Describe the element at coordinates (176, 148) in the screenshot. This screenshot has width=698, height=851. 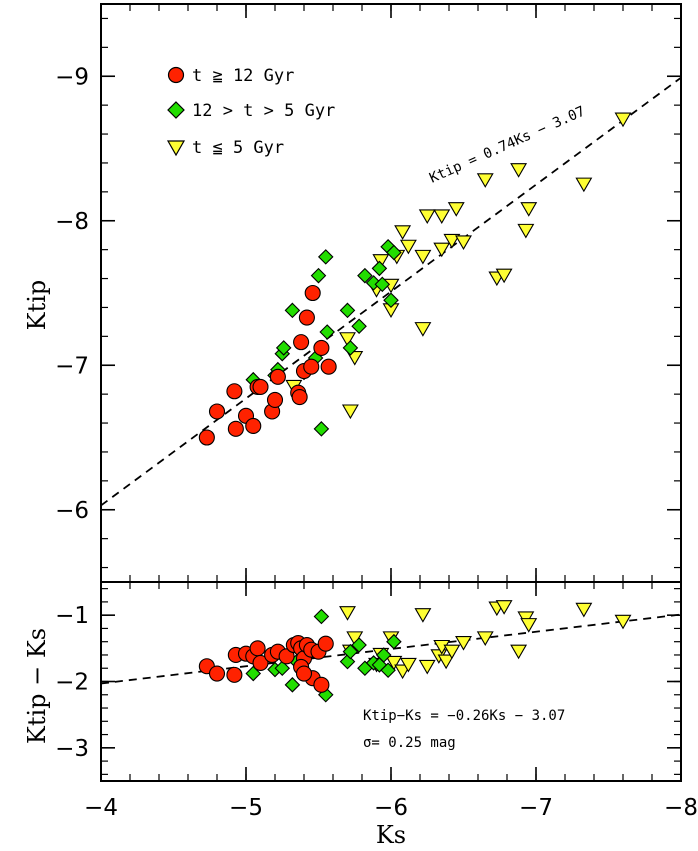
I see `legend-marker-young` at that location.